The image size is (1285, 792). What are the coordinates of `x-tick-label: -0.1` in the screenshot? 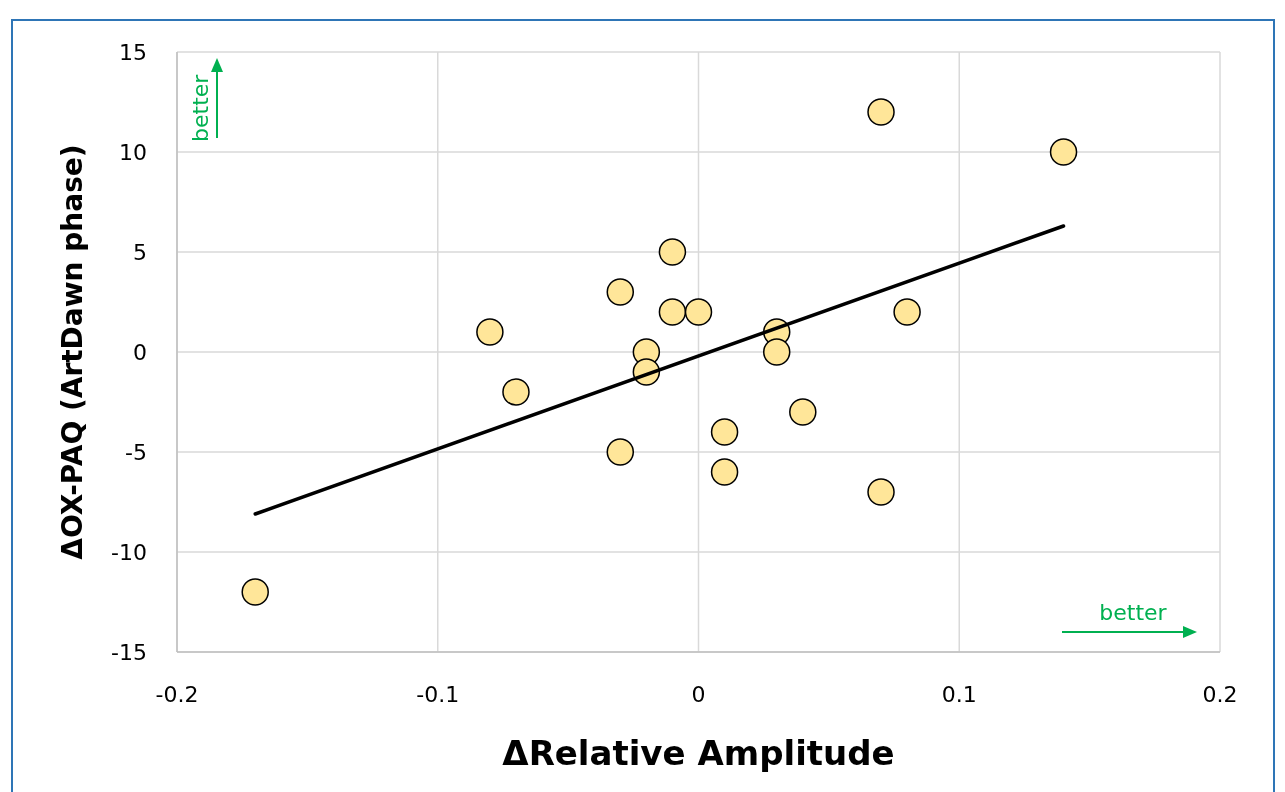 It's located at (438, 694).